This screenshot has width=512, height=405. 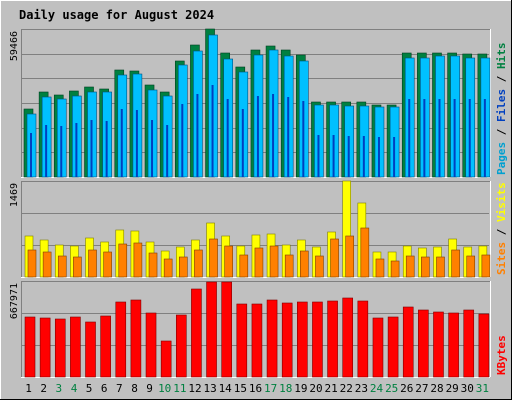 What do you see at coordinates (501, 79) in the screenshot?
I see `panel-hits-legend-part: /` at bounding box center [501, 79].